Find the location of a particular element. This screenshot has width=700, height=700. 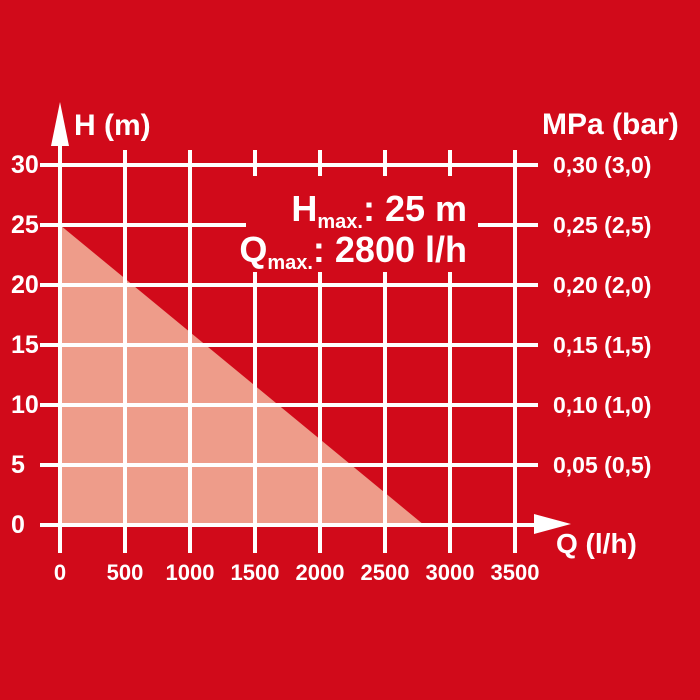

right-axis-tick-label: 0,20 (2,0) is located at coordinates (602, 285).